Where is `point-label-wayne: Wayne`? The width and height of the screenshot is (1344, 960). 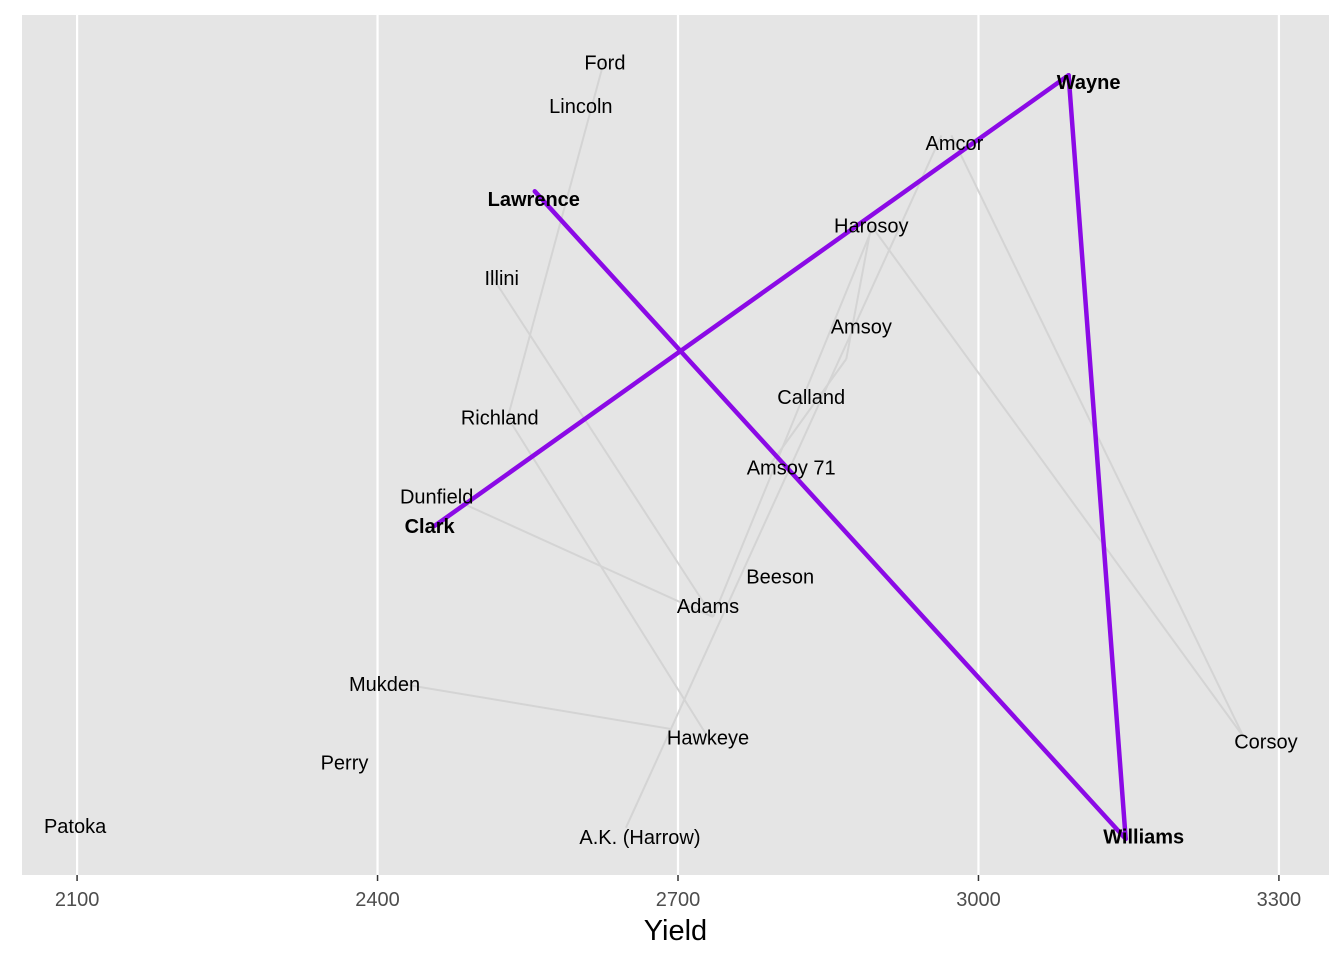 point-label-wayne: Wayne is located at coordinates (1089, 83).